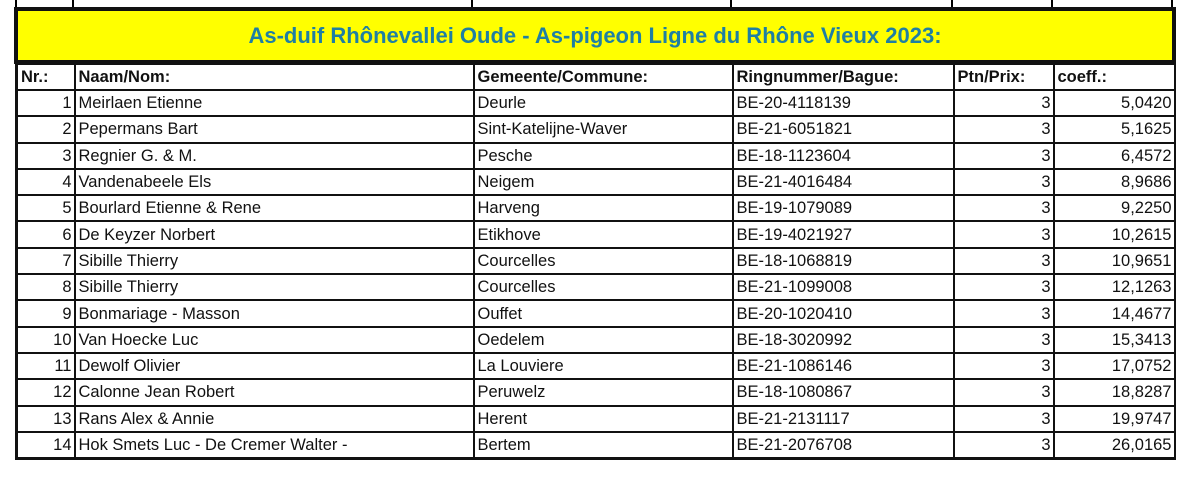  Describe the element at coordinates (45, 392) in the screenshot. I see `cell-nr: 12` at that location.